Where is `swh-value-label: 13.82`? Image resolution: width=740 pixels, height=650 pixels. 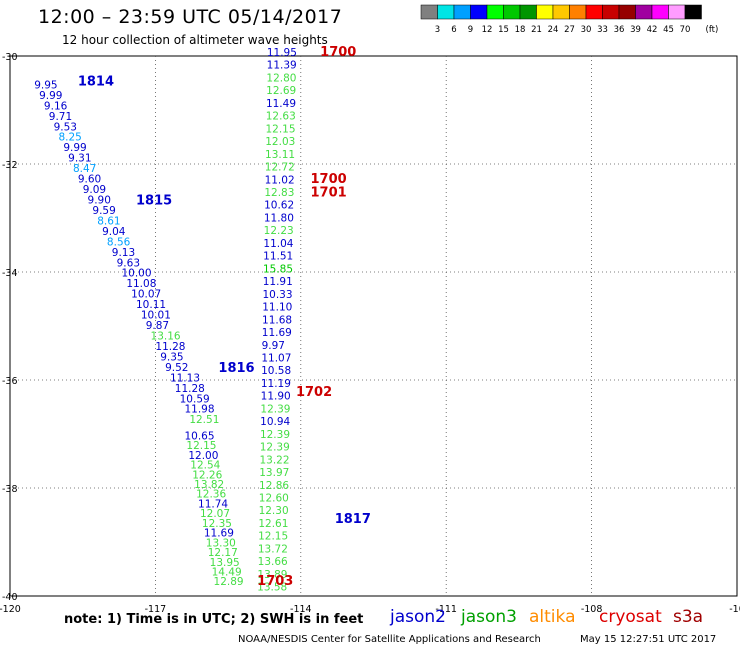 swh-value-label: 13.82 is located at coordinates (209, 485).